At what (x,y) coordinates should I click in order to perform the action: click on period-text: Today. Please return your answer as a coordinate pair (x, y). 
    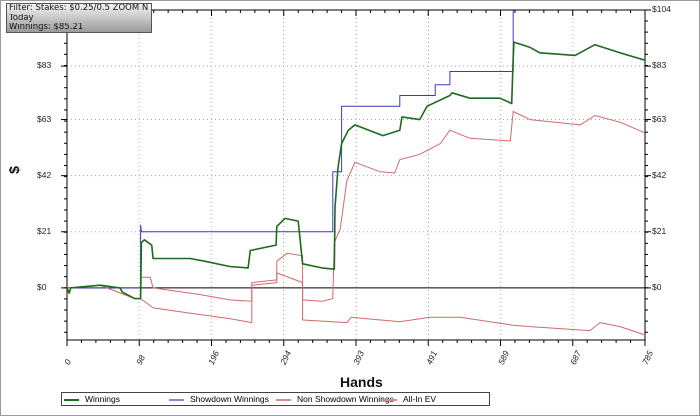
    Looking at the image, I should click on (21, 18).